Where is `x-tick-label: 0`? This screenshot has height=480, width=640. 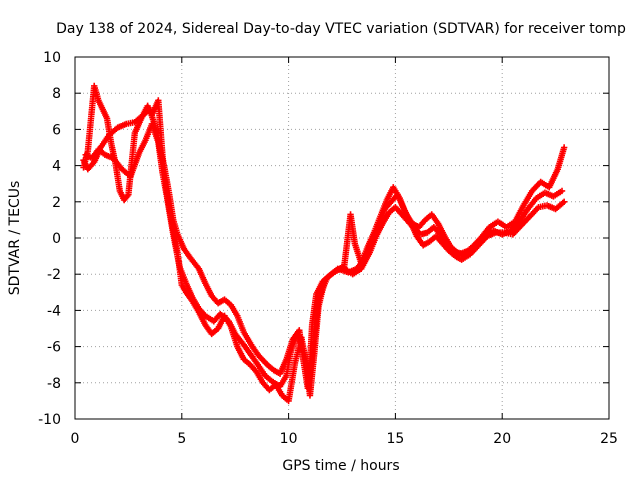 x-tick-label: 0 is located at coordinates (75, 439).